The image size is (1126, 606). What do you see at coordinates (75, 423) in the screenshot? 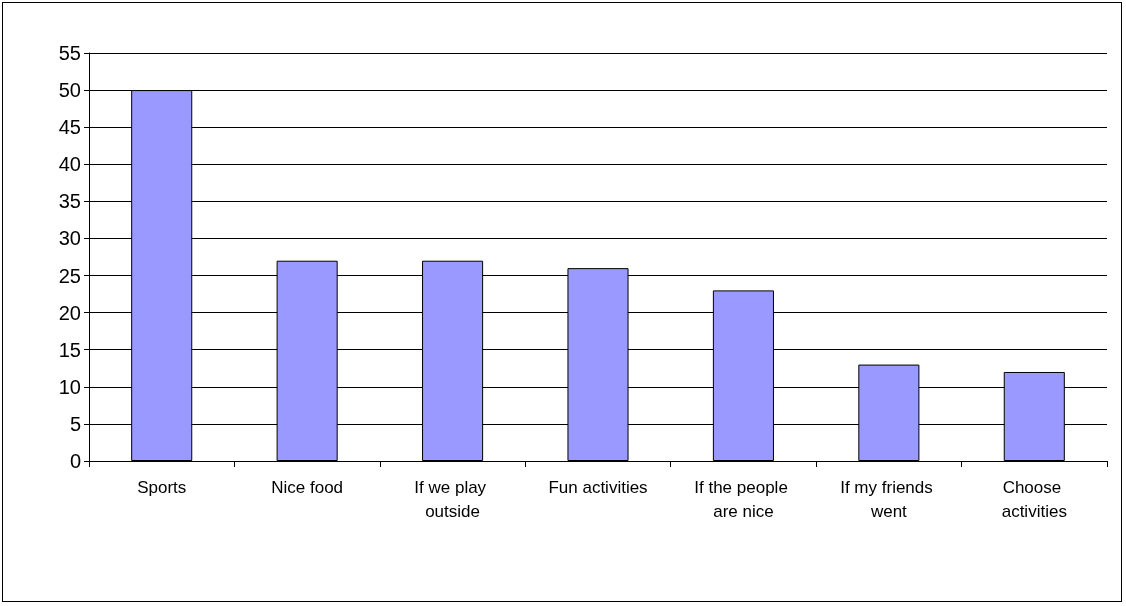
I see `y-tick-label: 5` at bounding box center [75, 423].